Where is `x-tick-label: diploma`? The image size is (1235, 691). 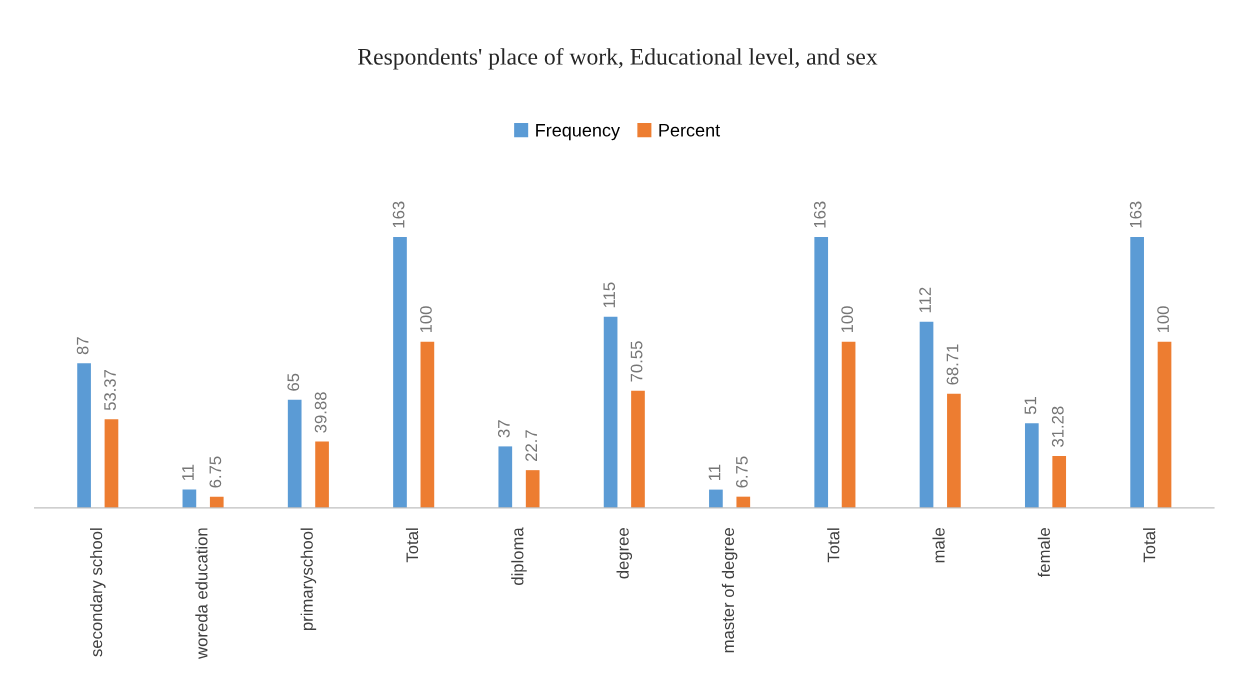
x-tick-label: diploma is located at coordinates (519, 556).